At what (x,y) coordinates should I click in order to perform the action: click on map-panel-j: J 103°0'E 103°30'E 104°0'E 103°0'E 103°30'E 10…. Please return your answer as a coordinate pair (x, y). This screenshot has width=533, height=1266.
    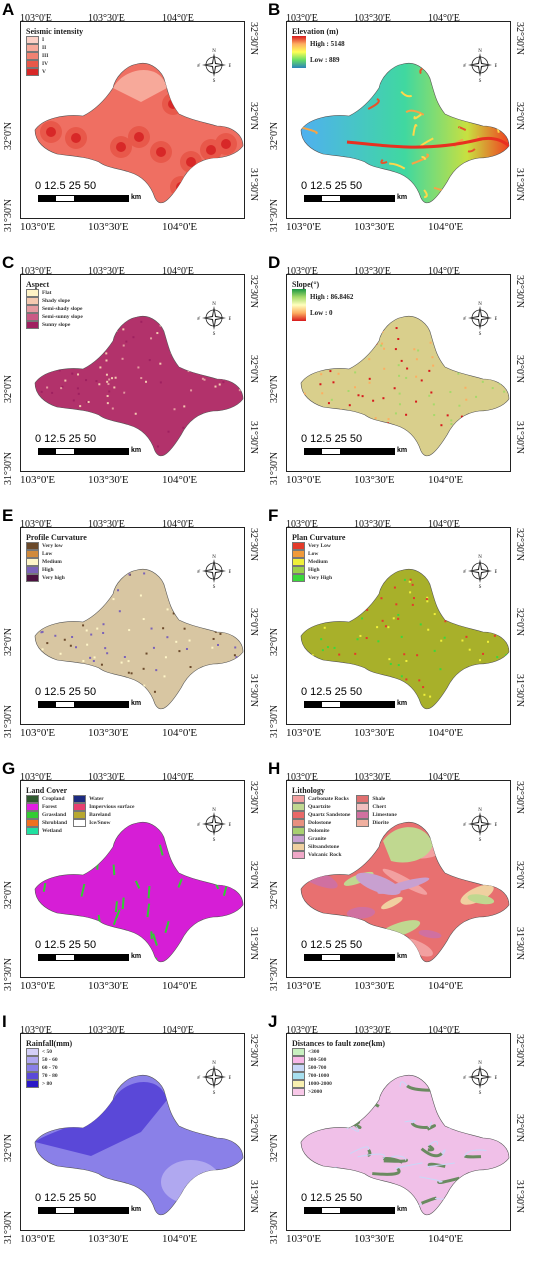
    Looking at the image, I should click on (399, 1138).